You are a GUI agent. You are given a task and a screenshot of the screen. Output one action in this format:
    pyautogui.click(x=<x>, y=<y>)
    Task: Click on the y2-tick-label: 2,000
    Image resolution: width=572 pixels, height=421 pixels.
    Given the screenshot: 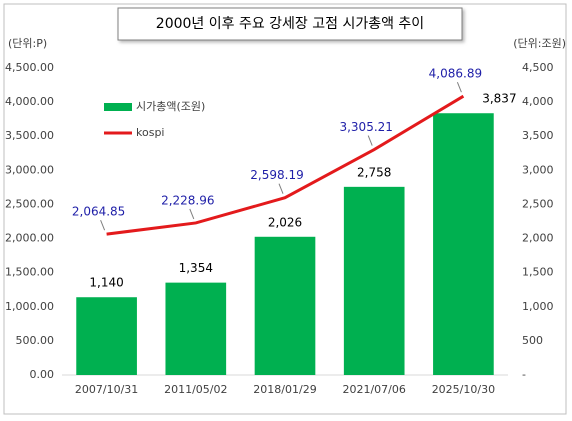 What is the action you would take?
    pyautogui.click(x=538, y=238)
    